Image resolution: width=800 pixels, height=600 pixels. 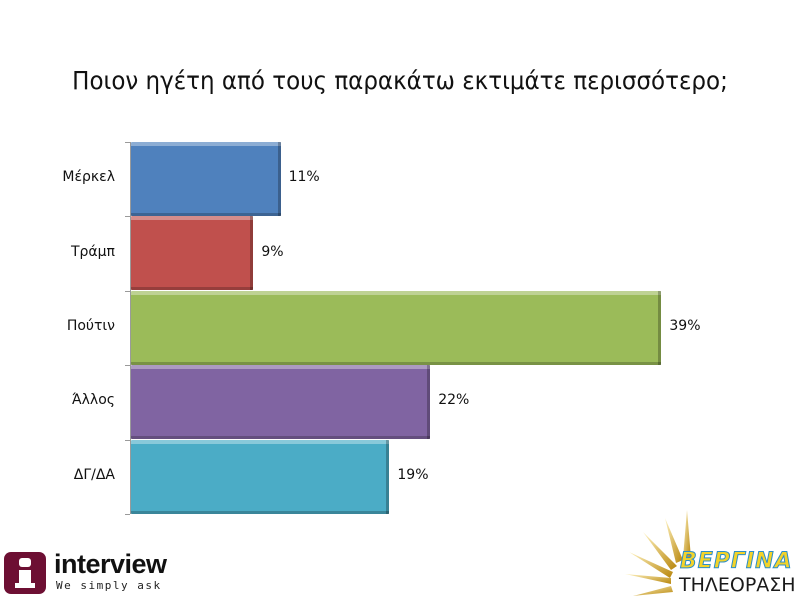 I want to click on vergina-tv-logo: ΒΕΡΓΙΝΑ ΤΗΛΕΟΡΑΣΗ, so click(x=712, y=554).